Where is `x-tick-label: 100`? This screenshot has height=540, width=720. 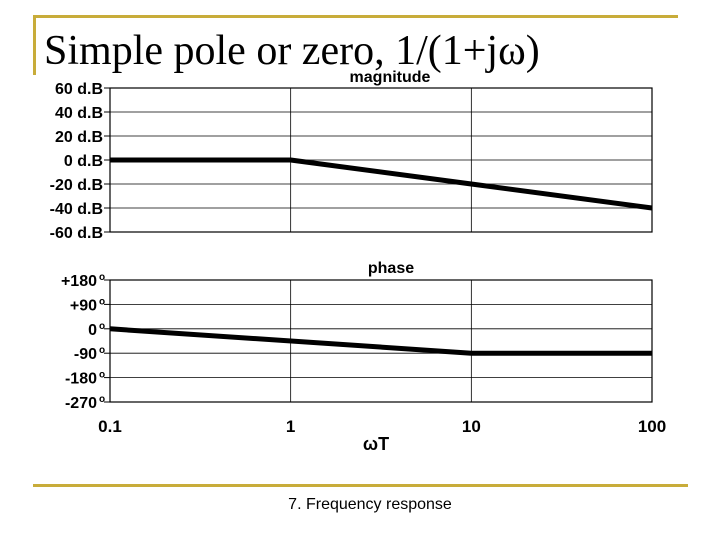
x-tick-label: 100 is located at coordinates (652, 426).